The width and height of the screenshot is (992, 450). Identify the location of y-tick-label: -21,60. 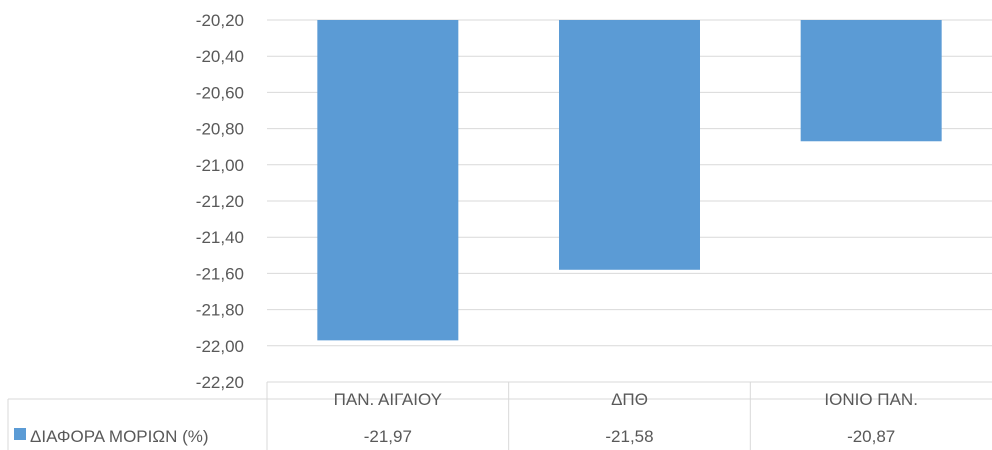
(220, 273).